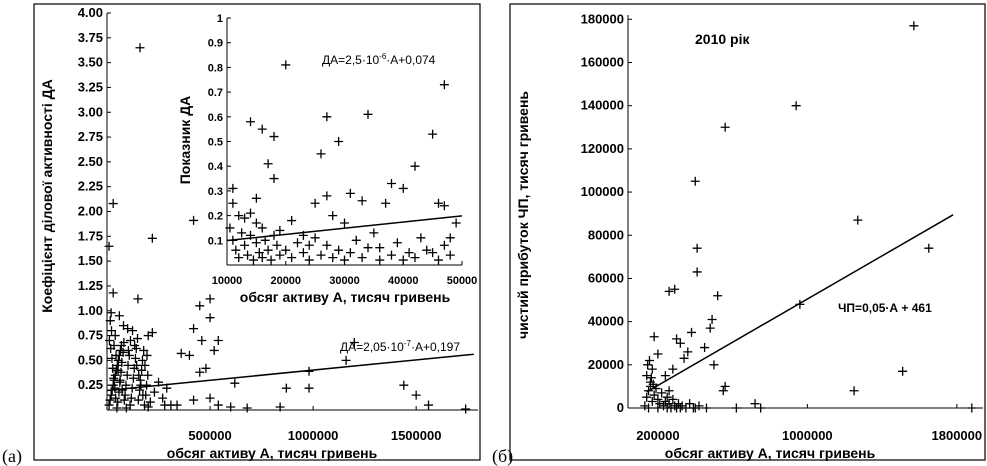 The height and width of the screenshot is (466, 987). I want to click on panel-b-equation: ЧП=0,05·А + 461, so click(885, 308).